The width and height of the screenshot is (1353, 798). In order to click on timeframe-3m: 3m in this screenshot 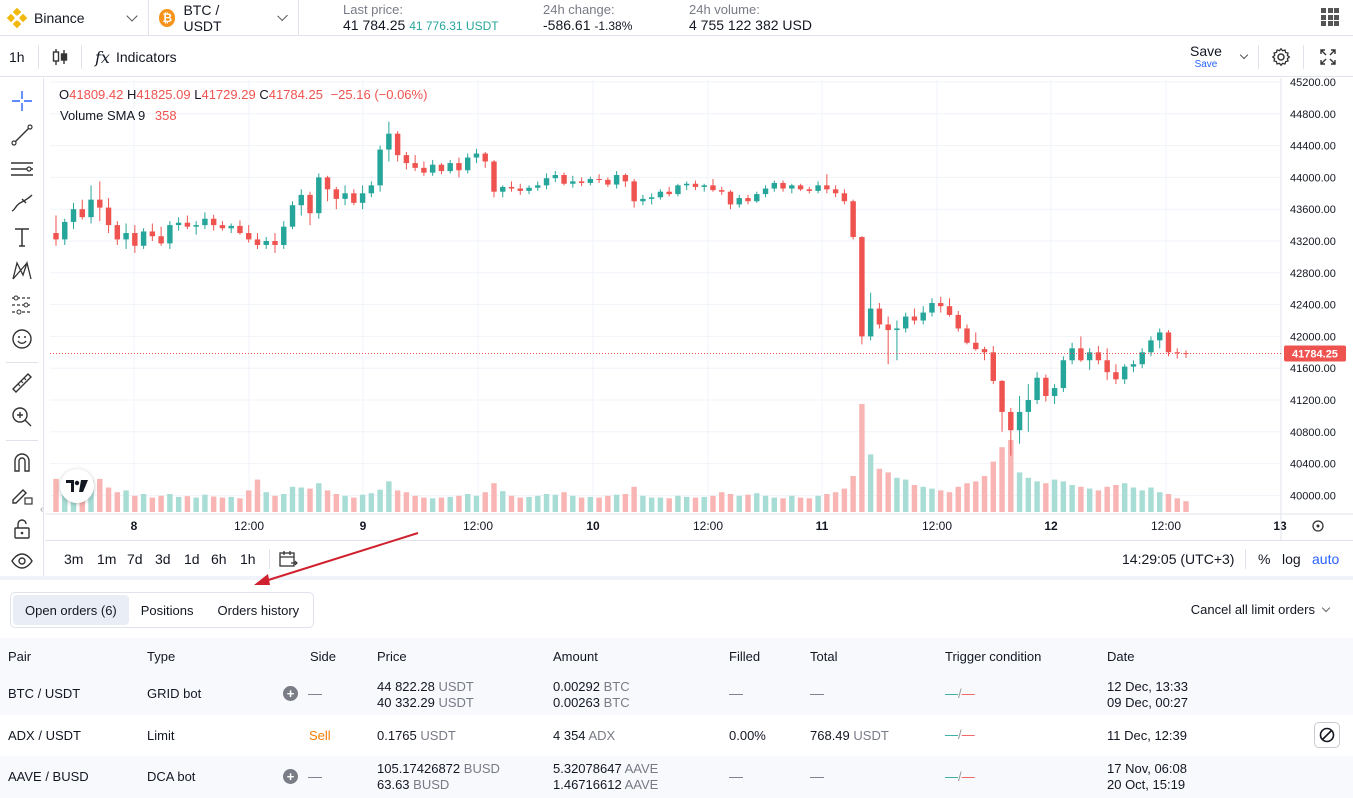, I will do `click(74, 559)`.